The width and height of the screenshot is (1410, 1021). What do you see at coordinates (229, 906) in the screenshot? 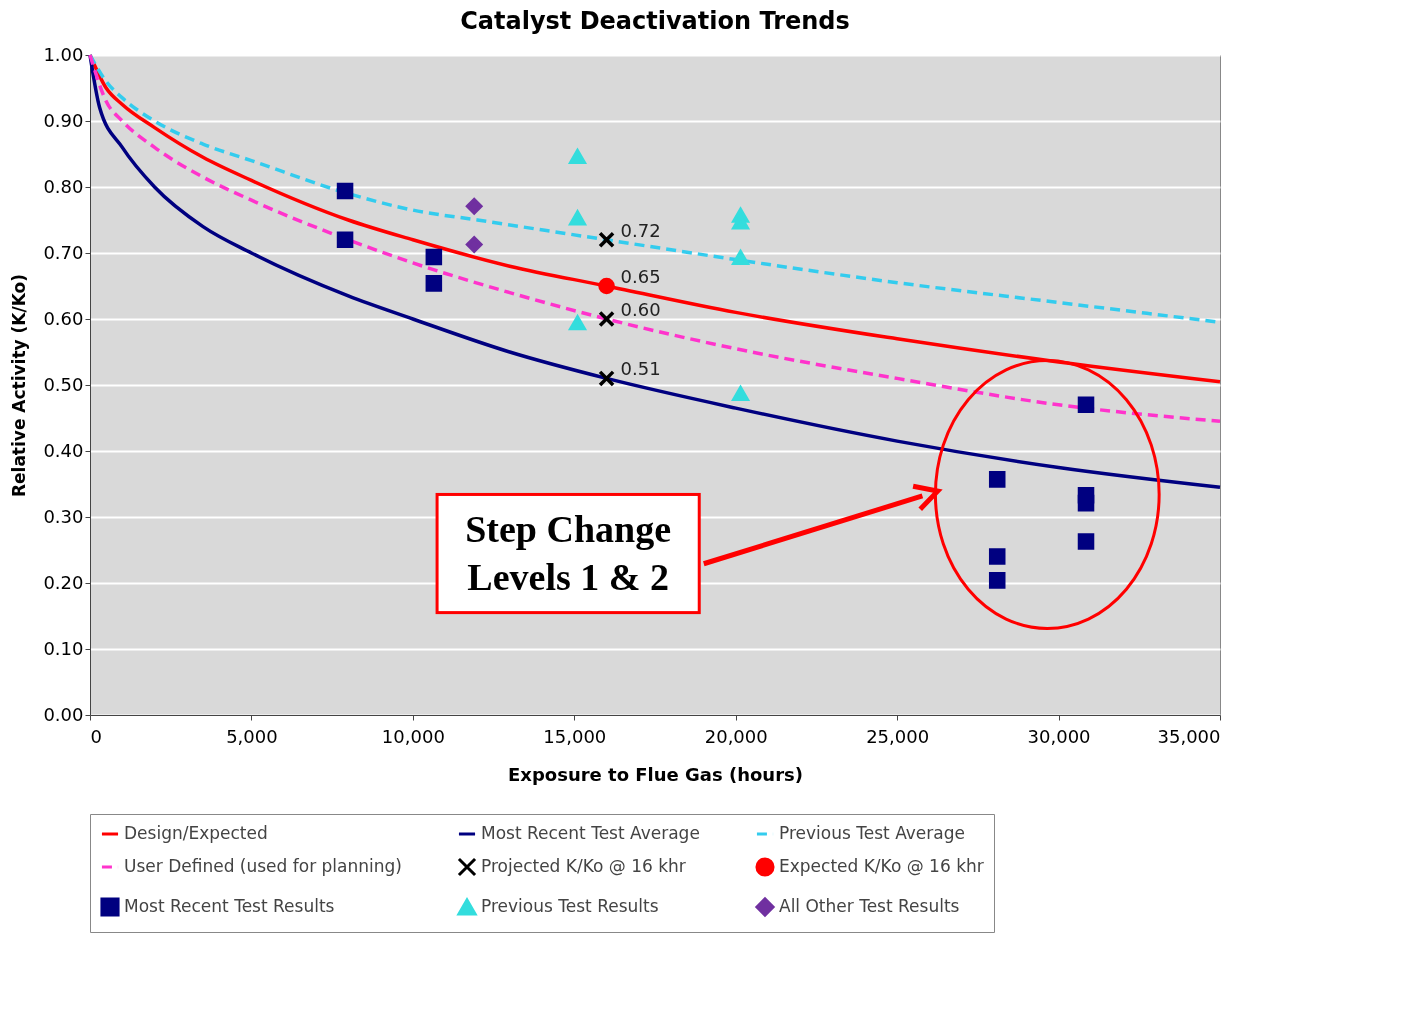
I see `legend-label: Most Recent Test Results` at bounding box center [229, 906].